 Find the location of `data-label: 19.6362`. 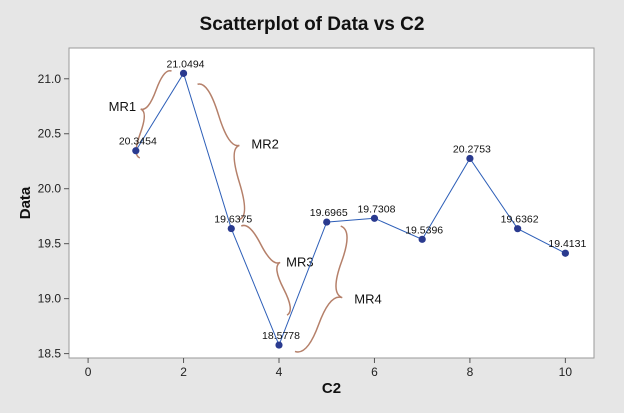

data-label: 19.6362 is located at coordinates (520, 220).